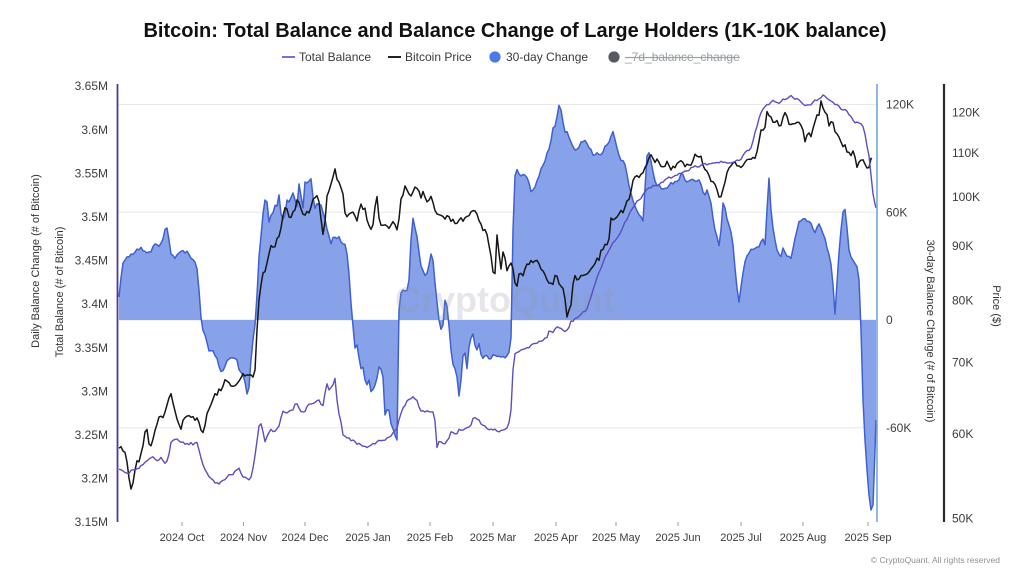 This screenshot has height=576, width=1024. What do you see at coordinates (94, 391) in the screenshot?
I see `svg-text: 3.3M` at bounding box center [94, 391].